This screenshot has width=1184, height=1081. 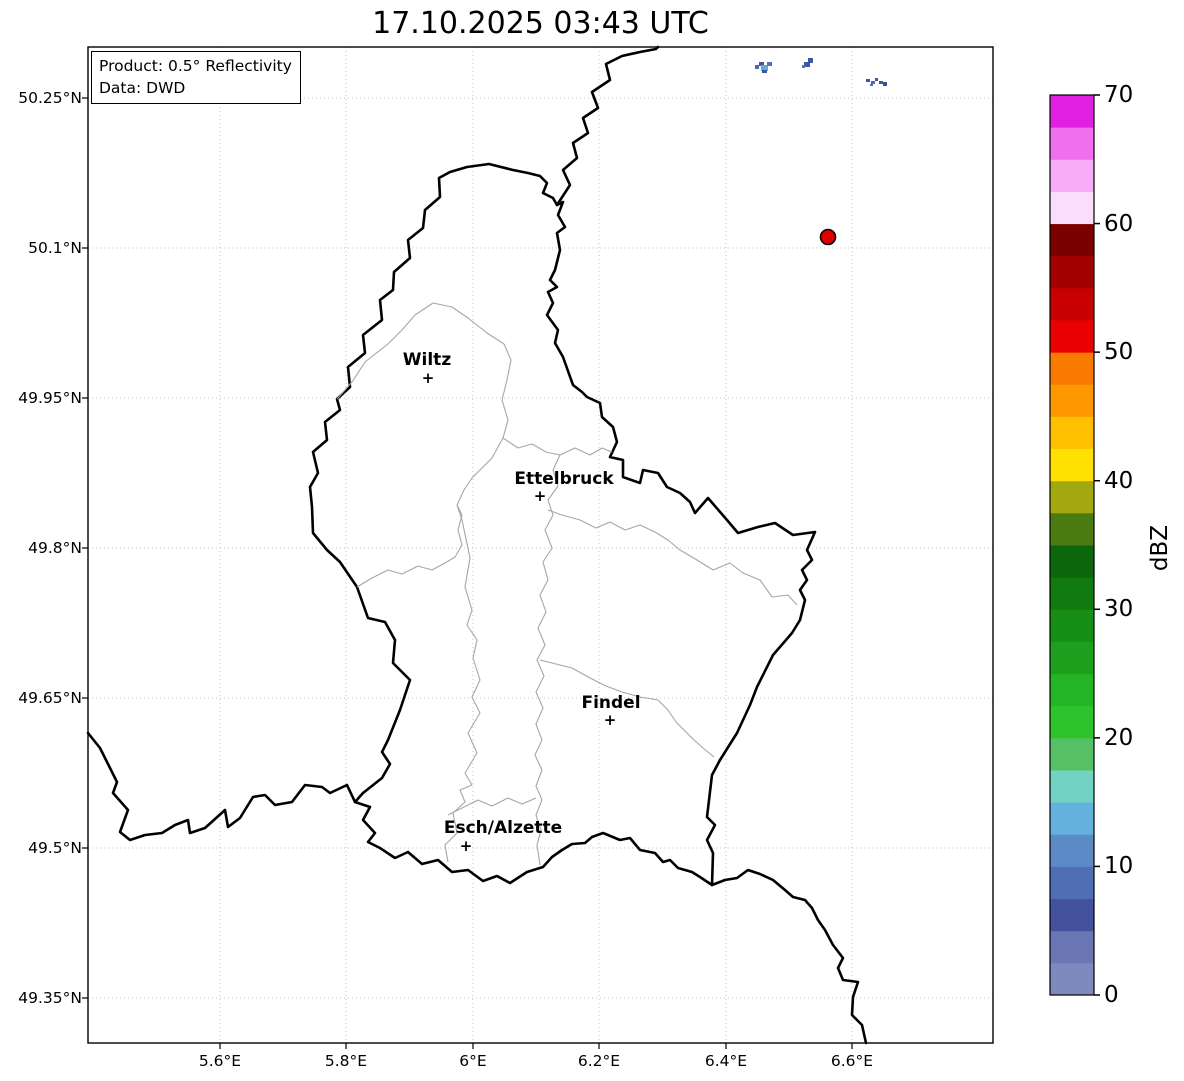 I want to click on lon-tick-label: 6.4°E, so click(x=726, y=1061).